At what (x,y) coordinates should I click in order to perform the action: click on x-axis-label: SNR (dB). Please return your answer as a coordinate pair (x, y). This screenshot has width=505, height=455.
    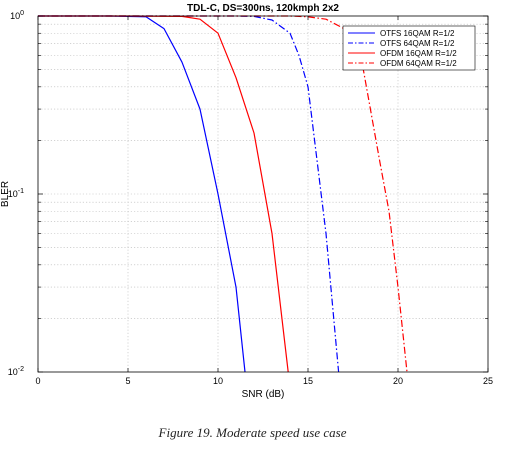
    Looking at the image, I should click on (263, 394).